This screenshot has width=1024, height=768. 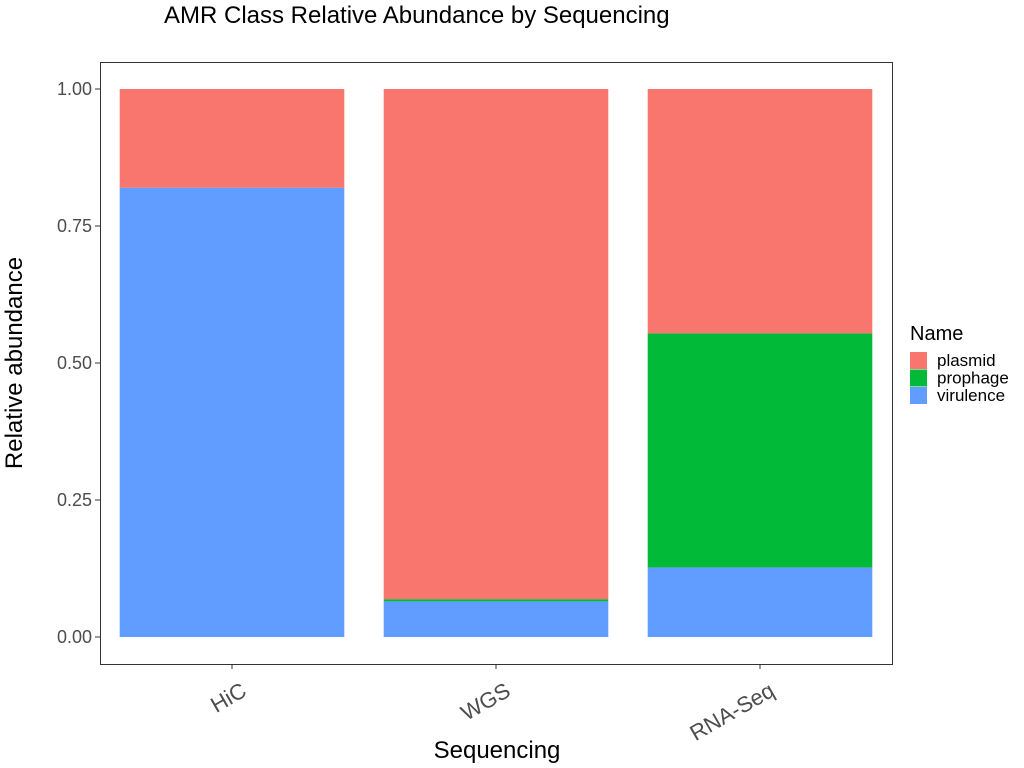 I want to click on y-tick-label: 0.25, so click(x=74, y=500).